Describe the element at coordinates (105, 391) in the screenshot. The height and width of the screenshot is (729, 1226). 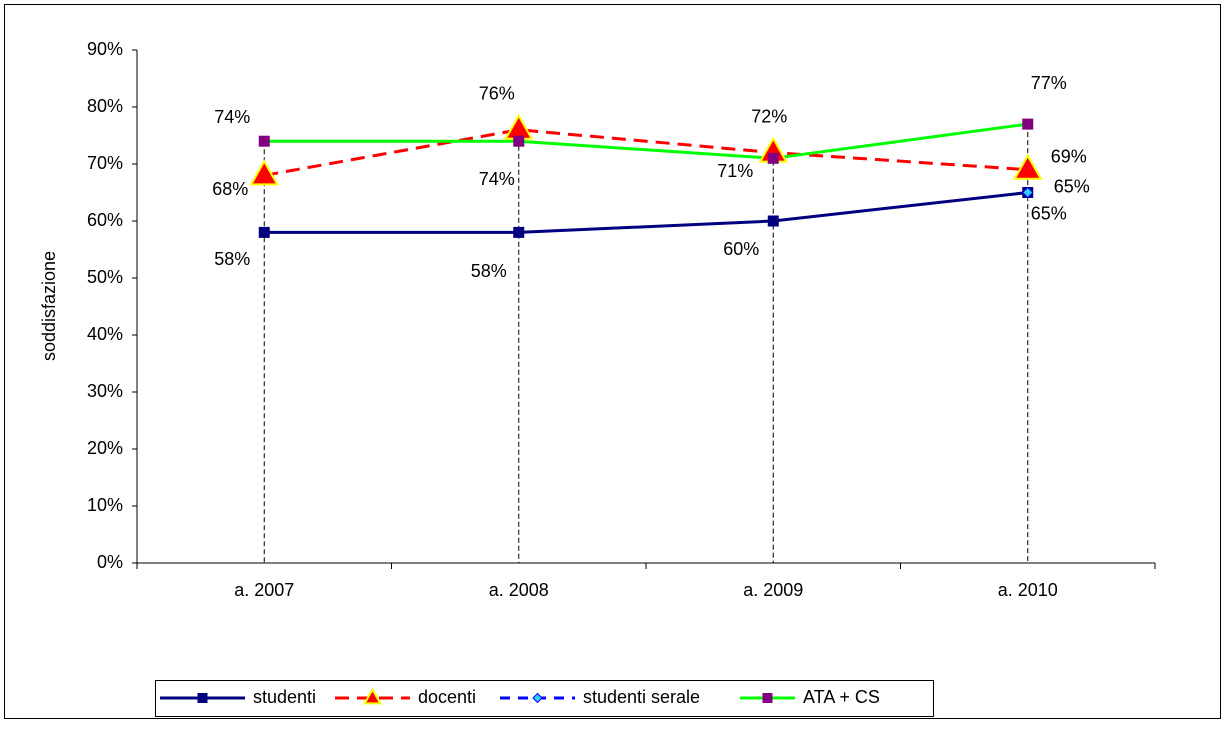
I see `y-tick-label: 30%` at that location.